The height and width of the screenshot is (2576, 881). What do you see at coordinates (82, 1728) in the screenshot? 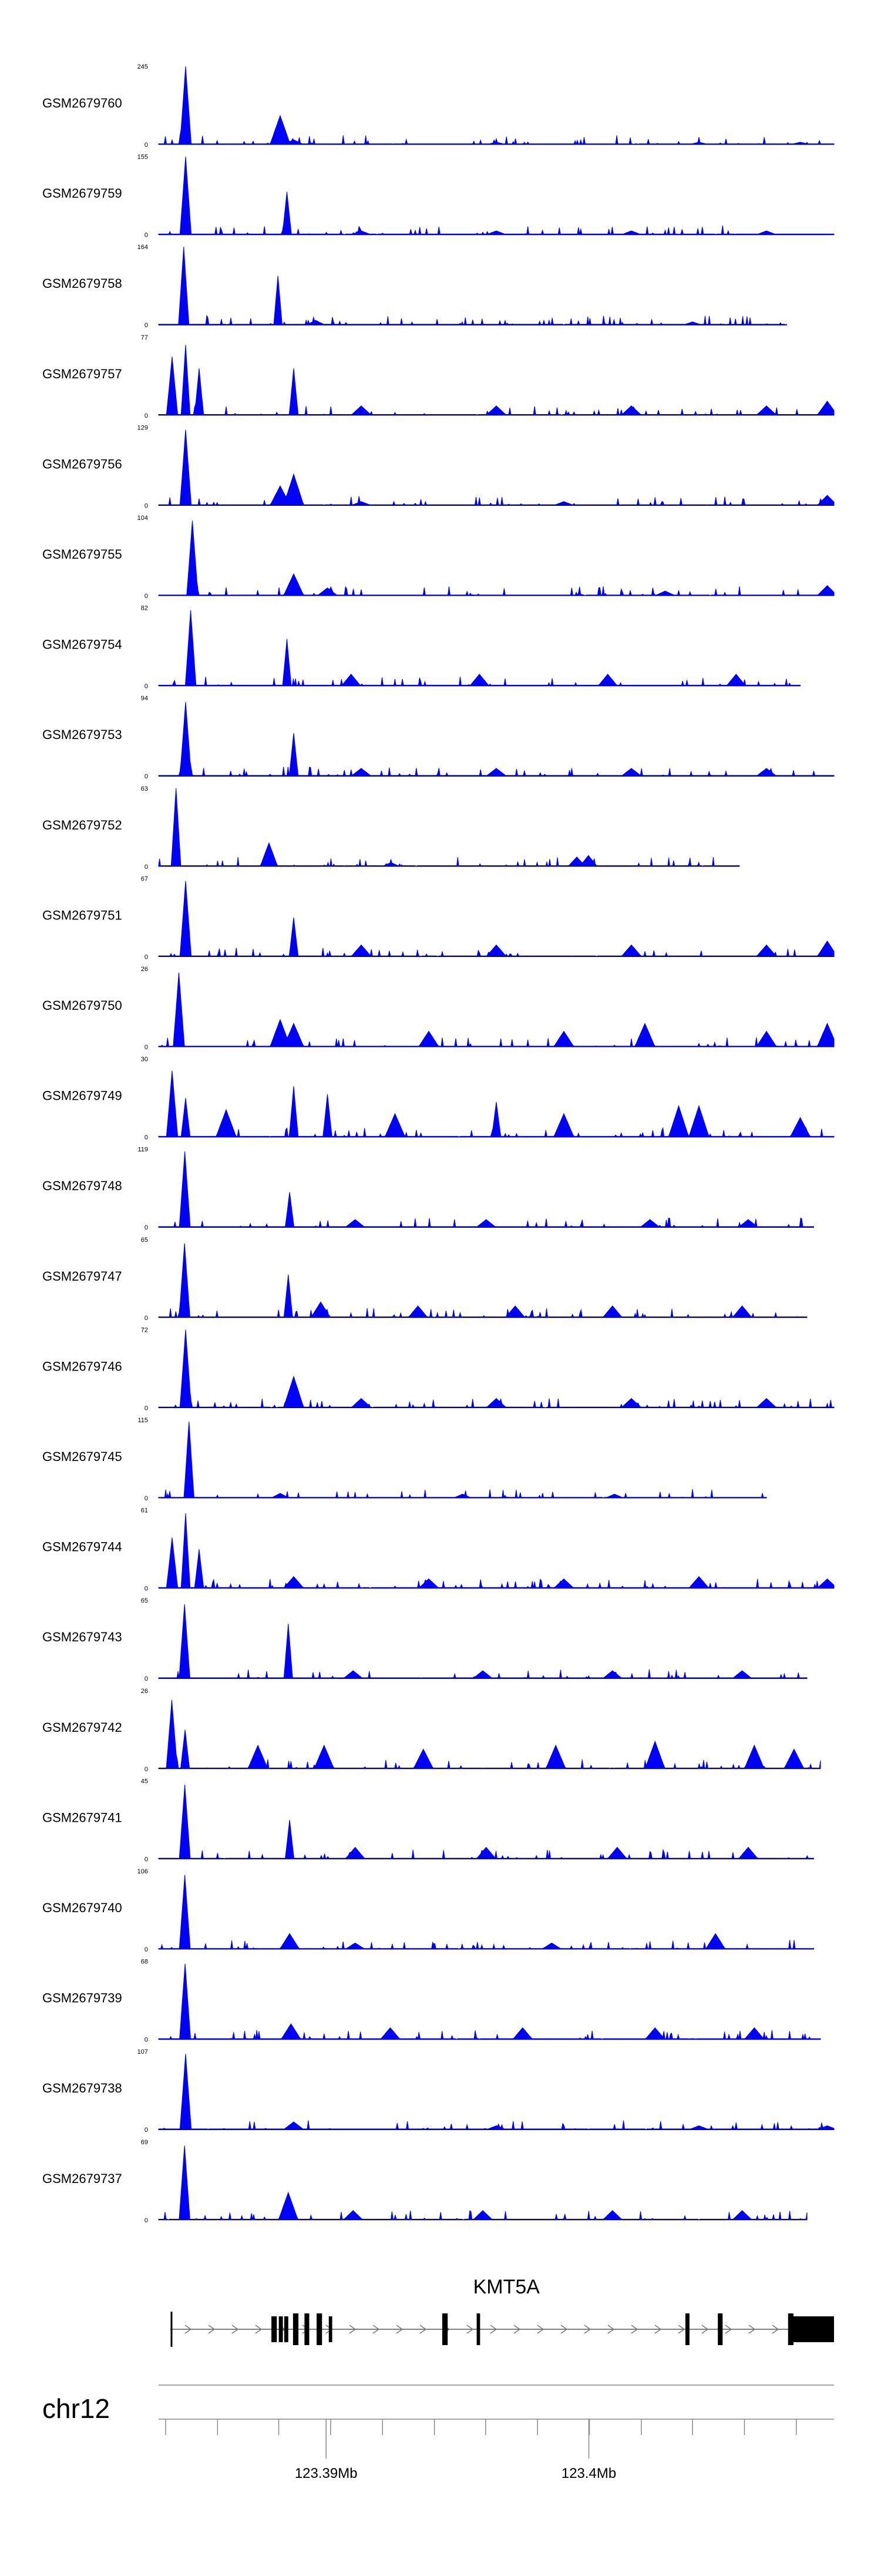
I see `track-label: GSM2679742` at bounding box center [82, 1728].